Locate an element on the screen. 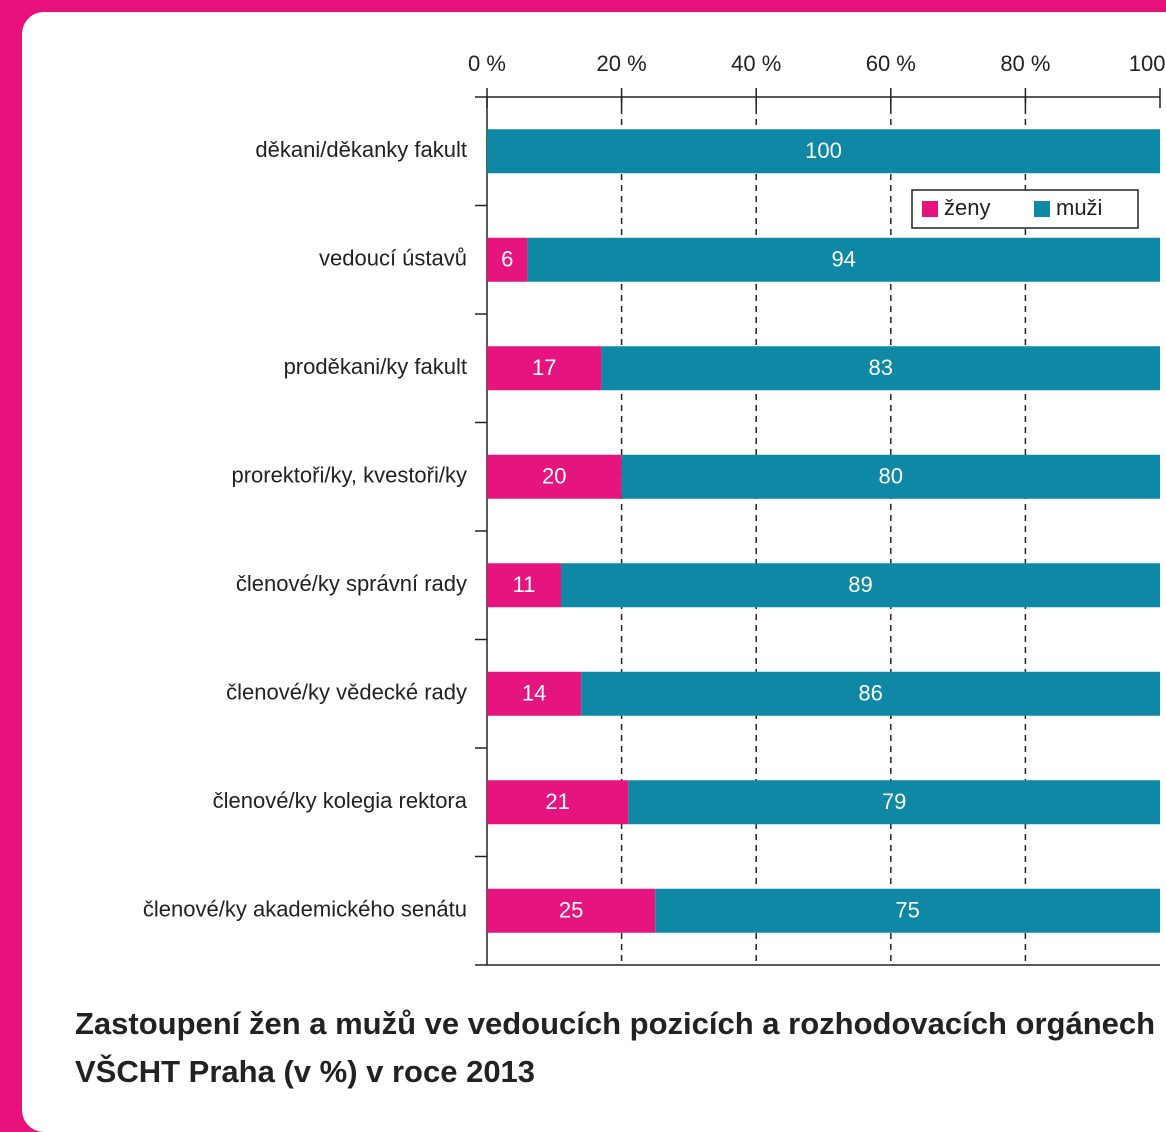 The image size is (1166, 1132). data-label: 86 is located at coordinates (870, 693).